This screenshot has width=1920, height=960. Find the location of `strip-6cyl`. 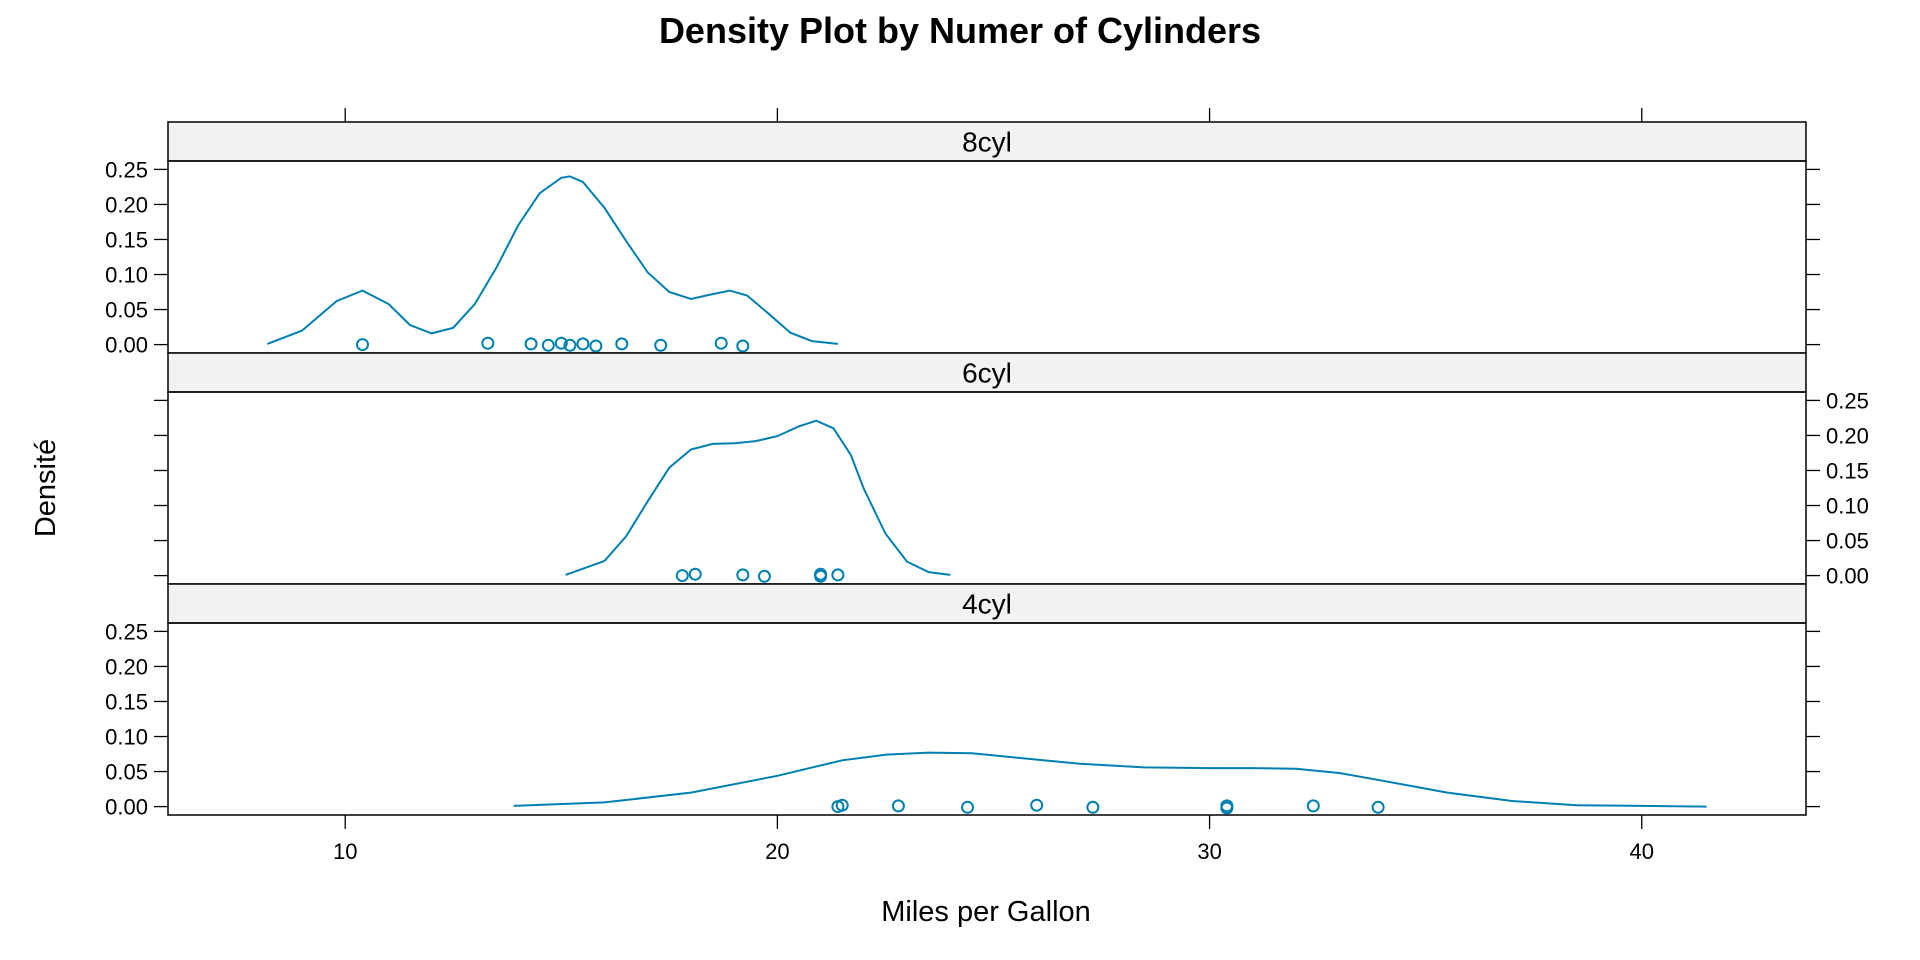

strip-6cyl is located at coordinates (987, 372).